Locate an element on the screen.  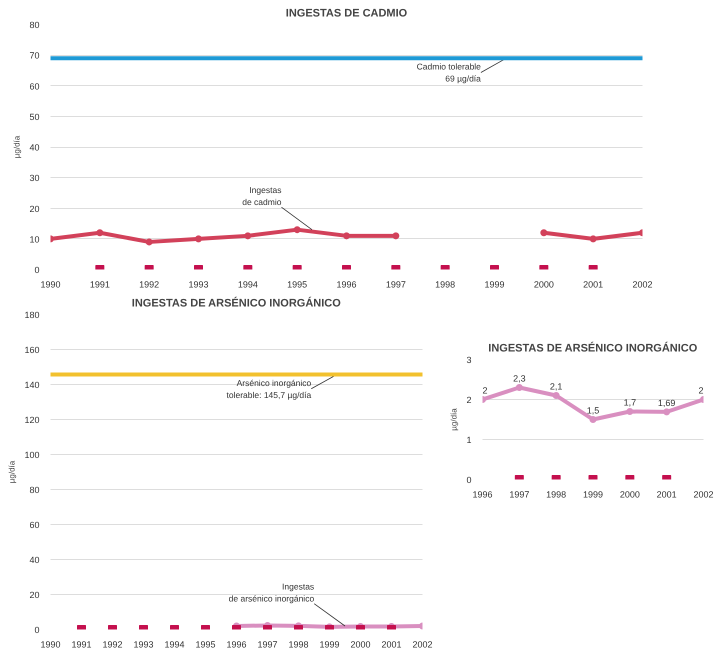
y-tick-label: 70 is located at coordinates (34, 55).